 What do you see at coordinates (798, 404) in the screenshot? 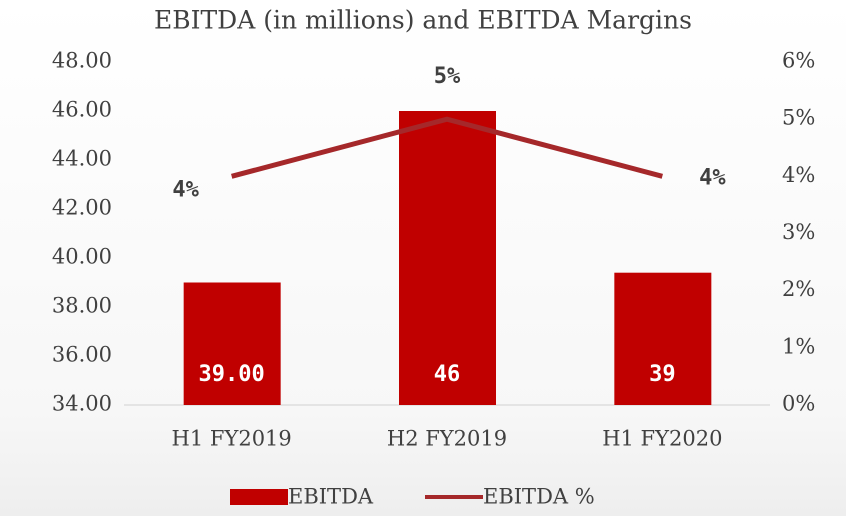
I see `y2-tick-label: 0%` at bounding box center [798, 404].